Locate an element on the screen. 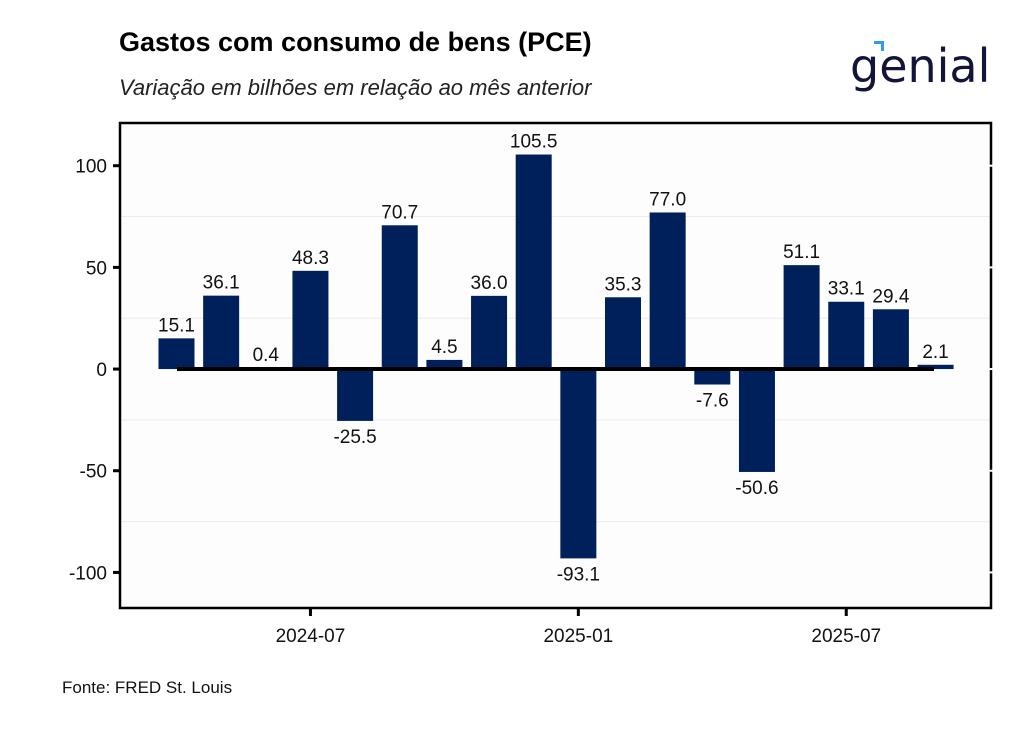 This screenshot has height=731, width=1024. data-label: -25.5 is located at coordinates (354, 437).